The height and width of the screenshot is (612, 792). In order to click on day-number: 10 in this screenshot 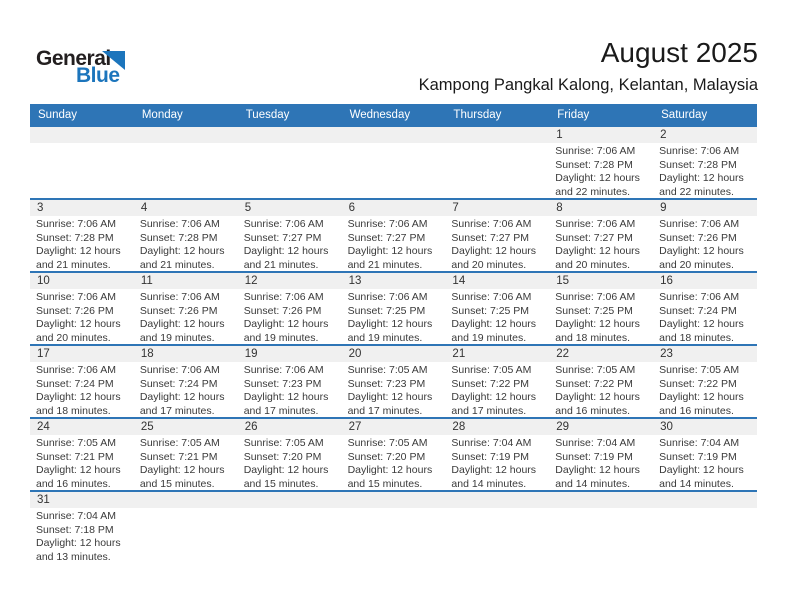, I will do `click(82, 281)`.